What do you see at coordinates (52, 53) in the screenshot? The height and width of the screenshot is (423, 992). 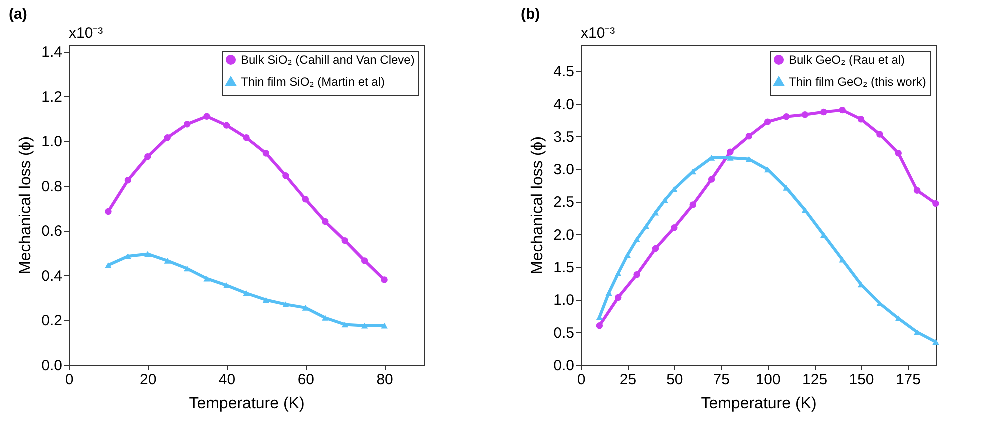 I see `y-tick-label: 1.4` at bounding box center [52, 53].